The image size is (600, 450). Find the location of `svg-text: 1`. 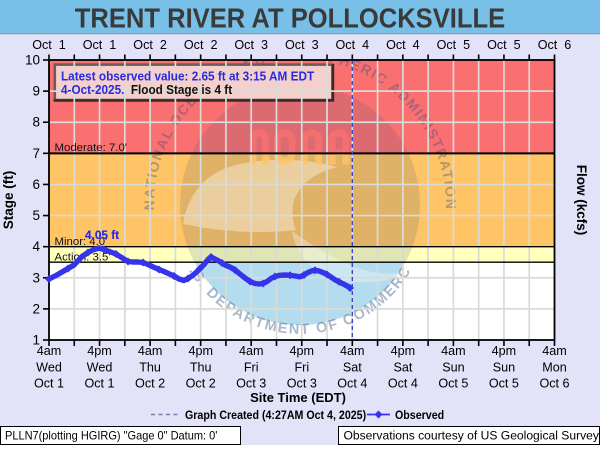

svg-text: 1 is located at coordinates (36, 340).